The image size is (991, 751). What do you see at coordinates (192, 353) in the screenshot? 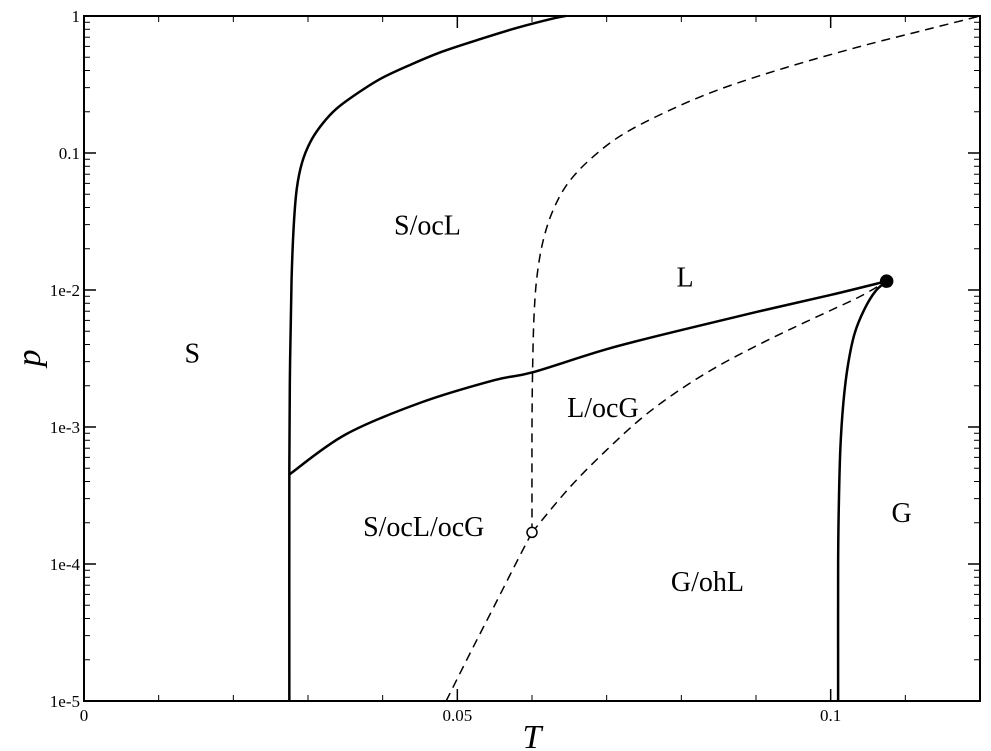
I see `region-label-0: S` at bounding box center [192, 353].